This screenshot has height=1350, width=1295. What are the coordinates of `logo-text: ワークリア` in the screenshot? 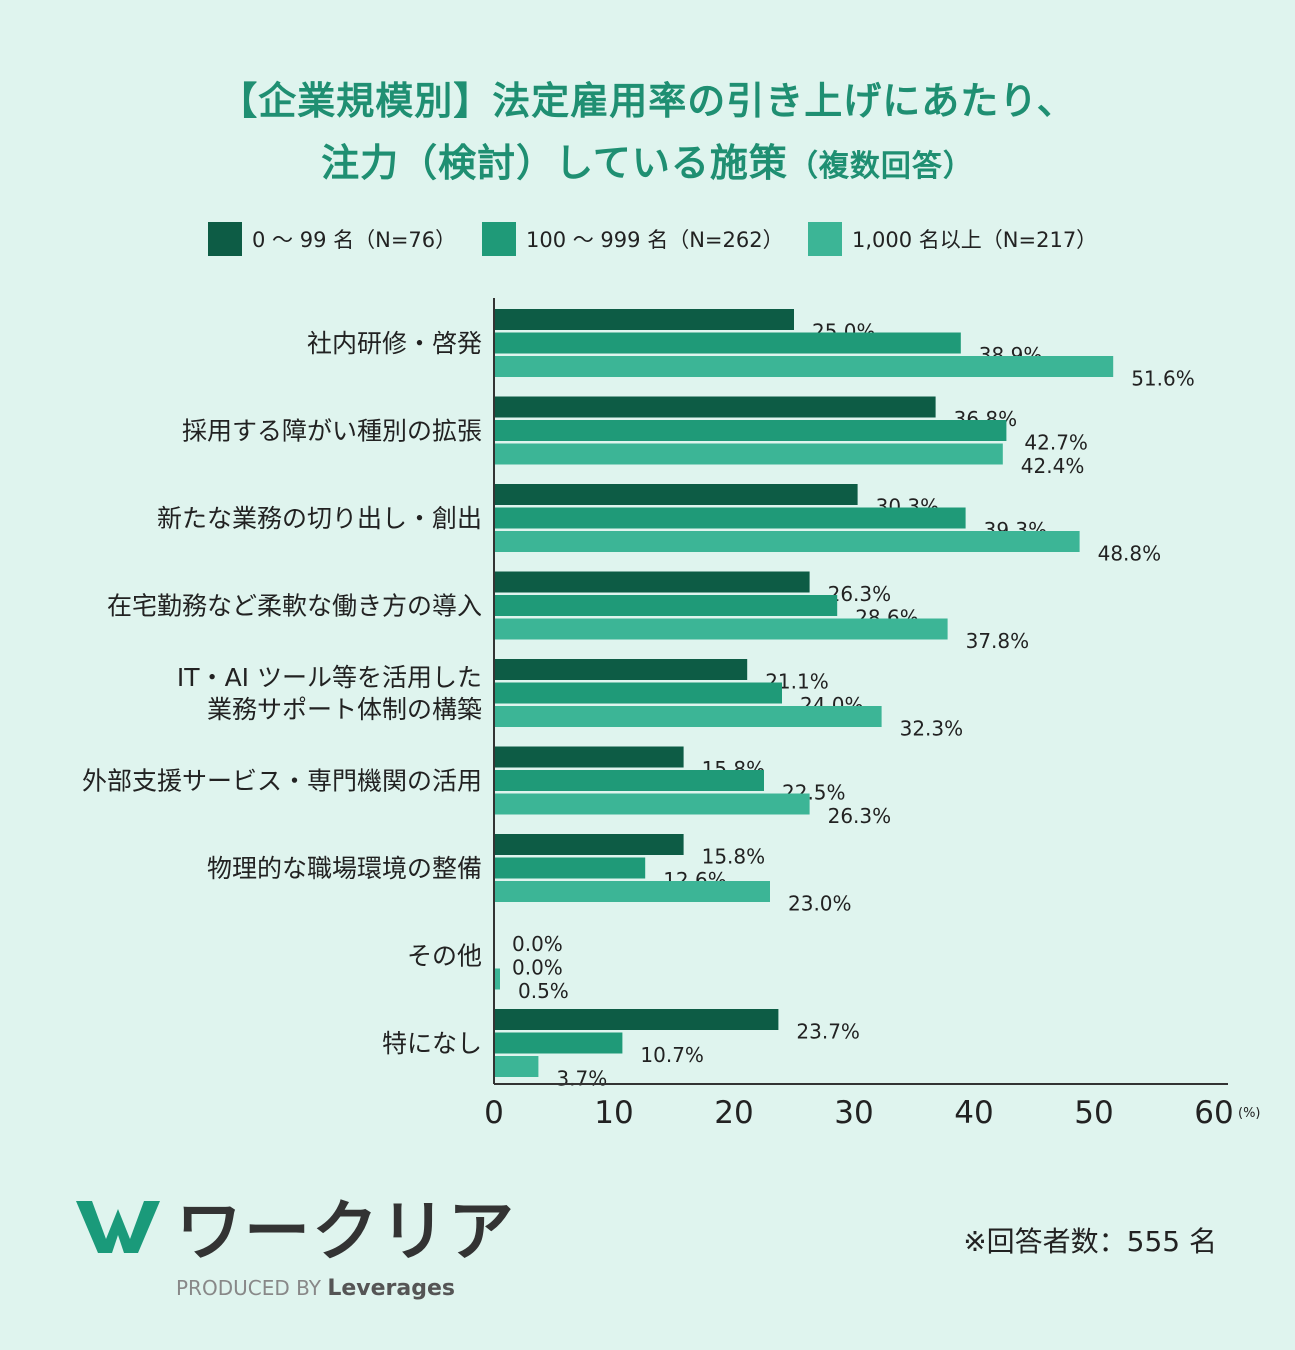 It's located at (346, 1231).